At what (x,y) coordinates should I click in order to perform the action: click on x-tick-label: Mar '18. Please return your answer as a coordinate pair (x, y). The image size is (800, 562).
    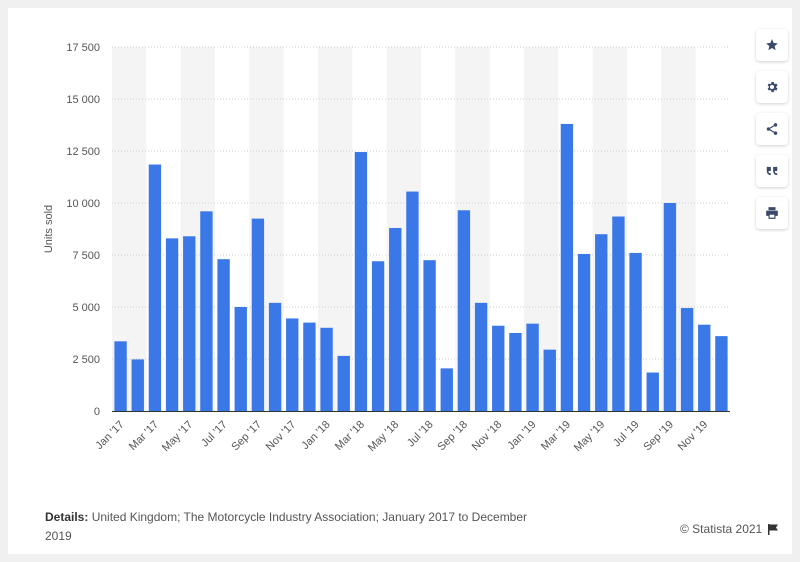
    Looking at the image, I should click on (350, 436).